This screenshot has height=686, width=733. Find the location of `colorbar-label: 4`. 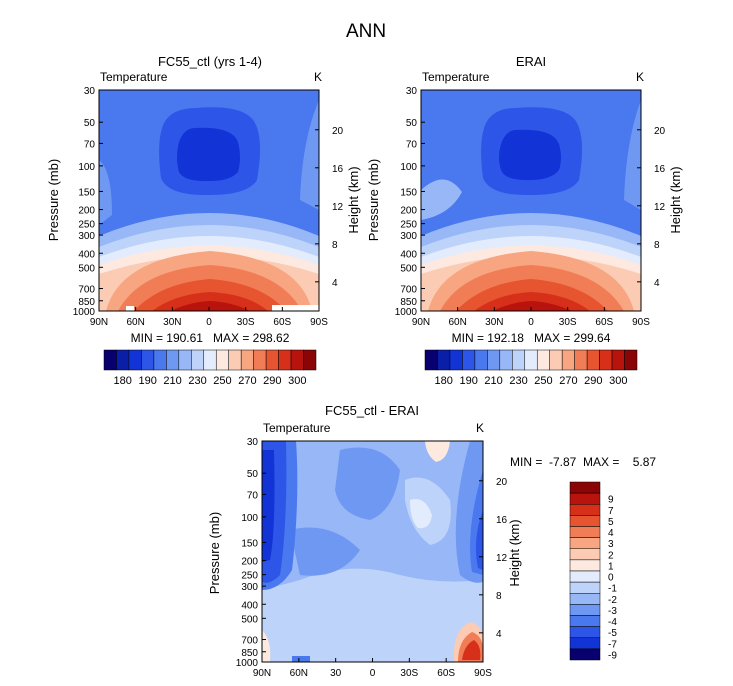

colorbar-label: 4 is located at coordinates (611, 533).